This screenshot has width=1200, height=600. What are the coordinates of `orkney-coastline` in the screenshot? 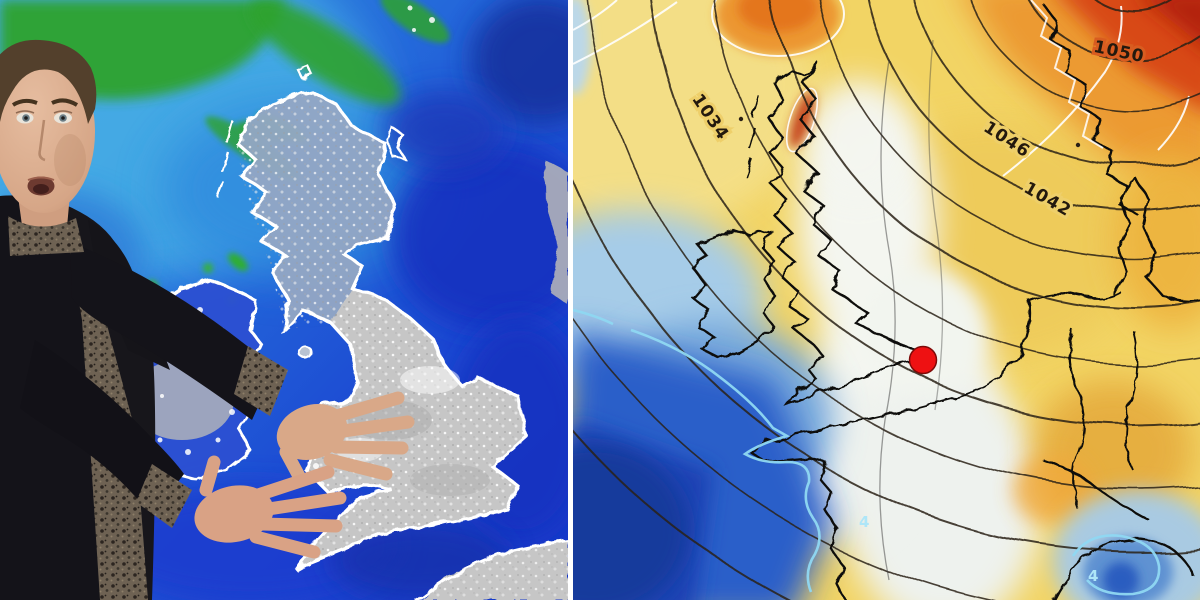 It's located at (305, 72).